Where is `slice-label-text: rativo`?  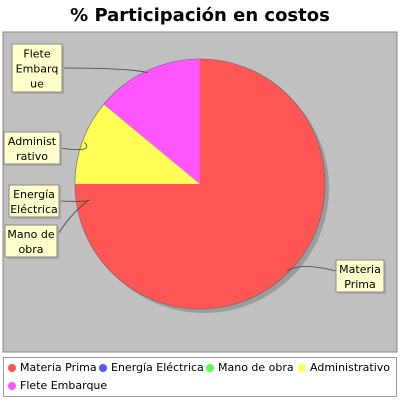
slice-label-text: rativo is located at coordinates (32, 156).